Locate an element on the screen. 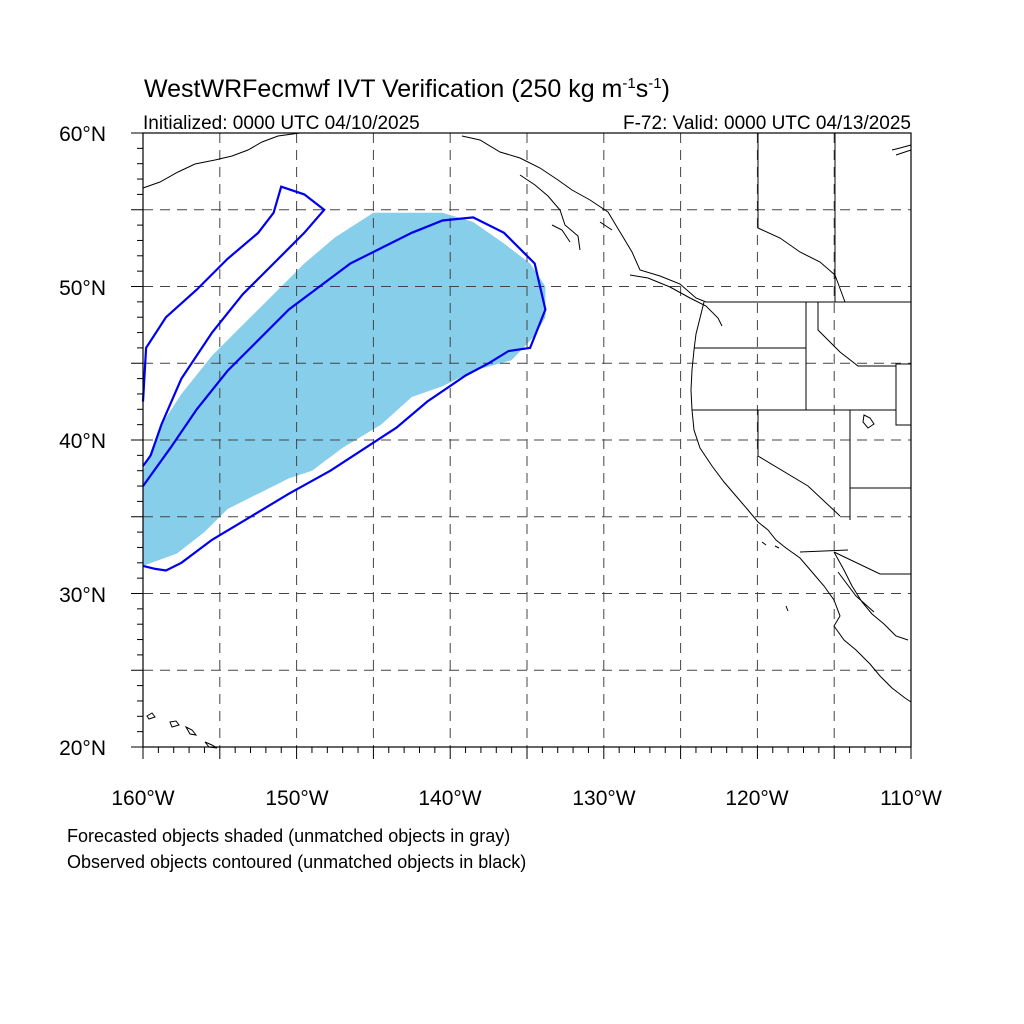  init-time-label: Initialized: 0000 UTC 04/10/2025 is located at coordinates (281, 123).